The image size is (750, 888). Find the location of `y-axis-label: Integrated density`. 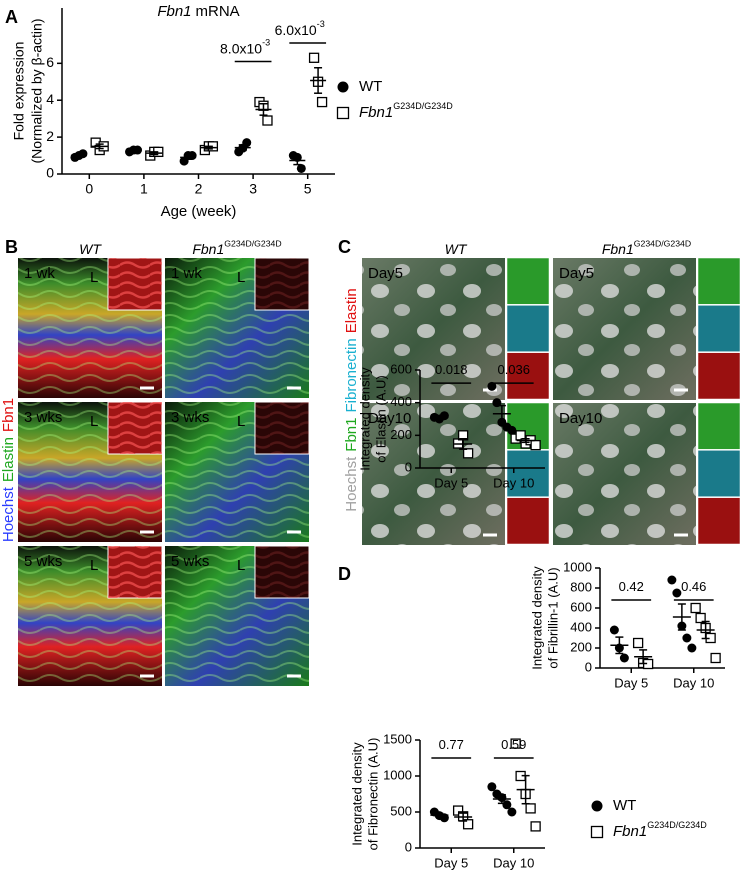

y-axis-label: Integrated density is located at coordinates (364, 419).